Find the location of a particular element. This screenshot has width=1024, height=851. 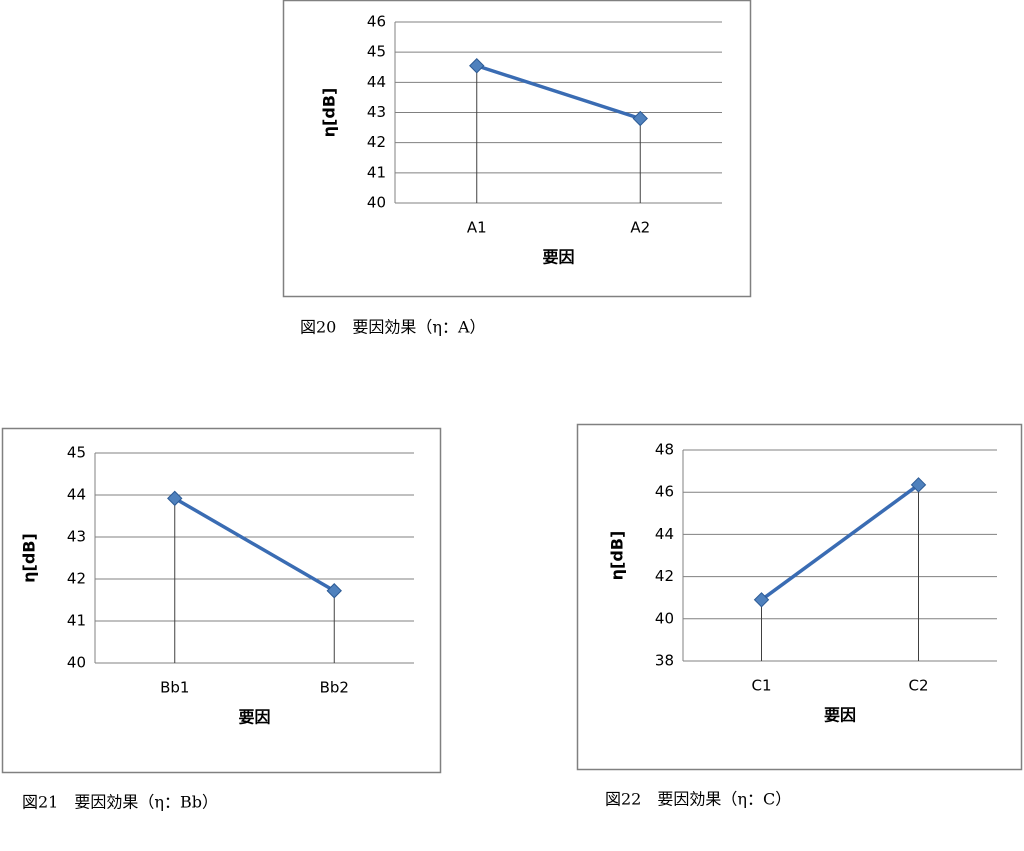

x-tick-label: C1 is located at coordinates (761, 686).